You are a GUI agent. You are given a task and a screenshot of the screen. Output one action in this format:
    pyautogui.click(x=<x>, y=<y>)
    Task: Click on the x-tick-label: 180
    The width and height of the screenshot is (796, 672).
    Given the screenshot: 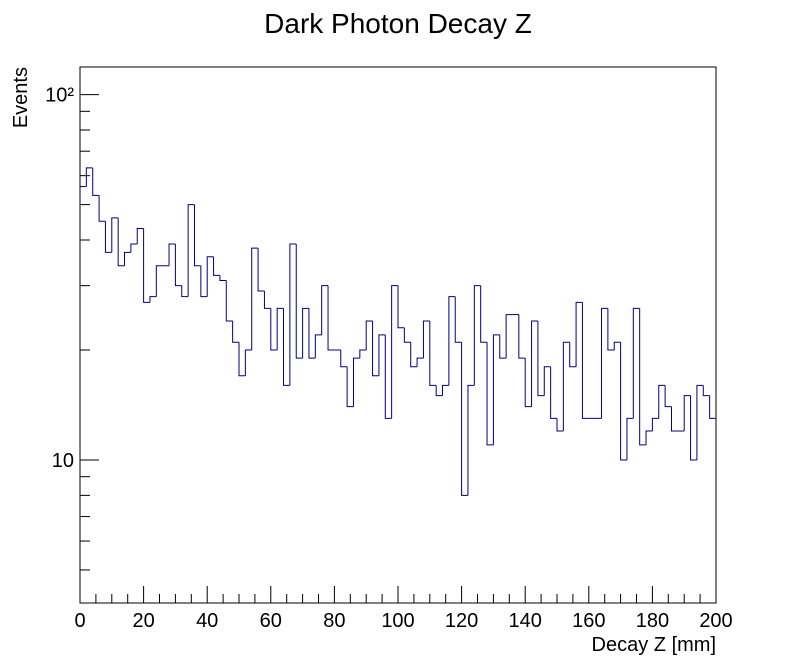 What is the action you would take?
    pyautogui.click(x=652, y=621)
    